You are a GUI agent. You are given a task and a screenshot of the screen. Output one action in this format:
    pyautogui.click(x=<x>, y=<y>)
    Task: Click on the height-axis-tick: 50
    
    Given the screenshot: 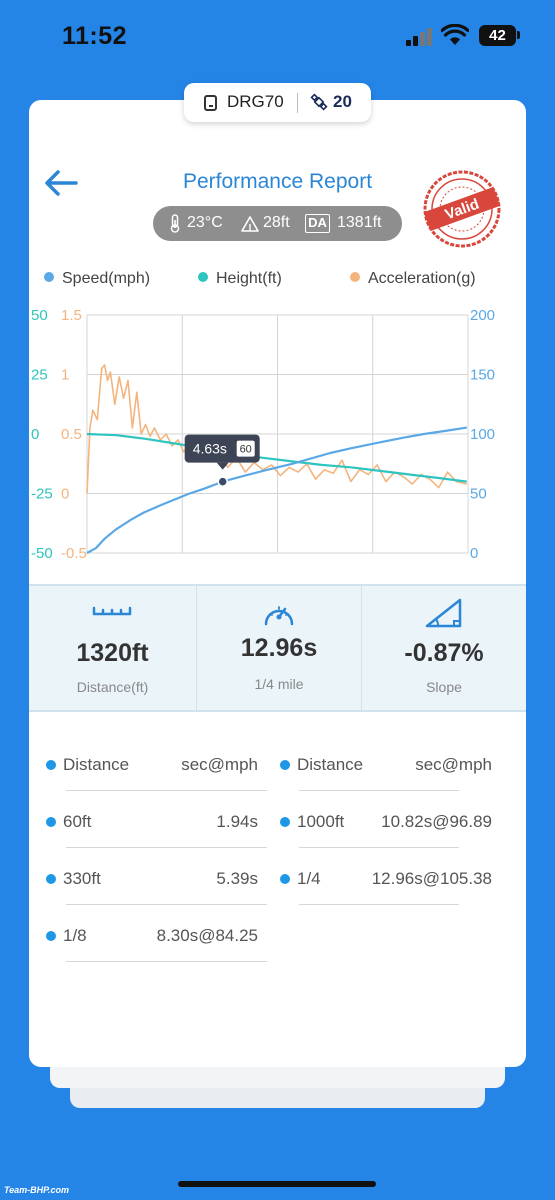 What is the action you would take?
    pyautogui.click(x=39, y=315)
    